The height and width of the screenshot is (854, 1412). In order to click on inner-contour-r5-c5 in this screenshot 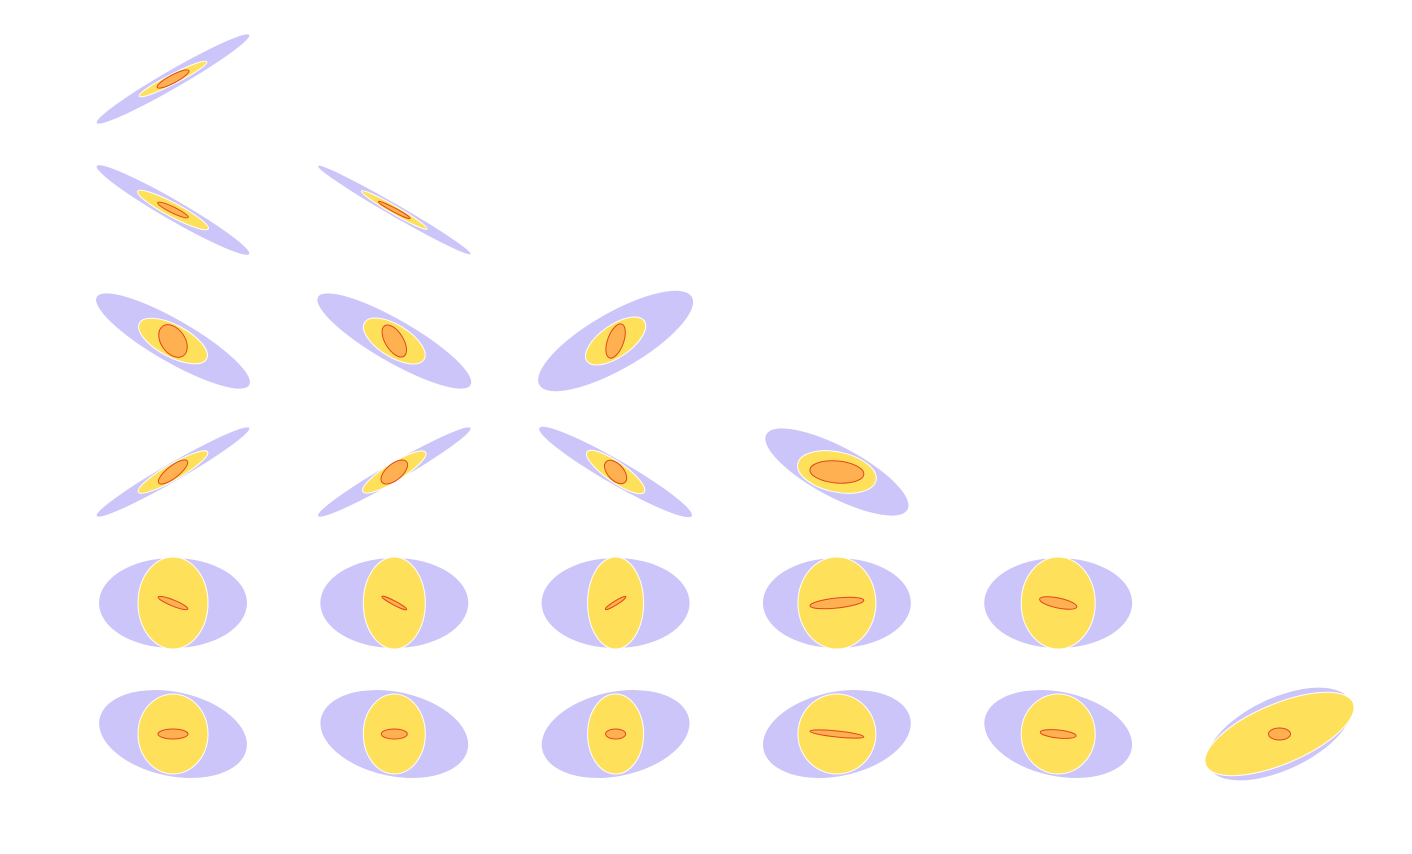, I will do `click(1058, 603)`.